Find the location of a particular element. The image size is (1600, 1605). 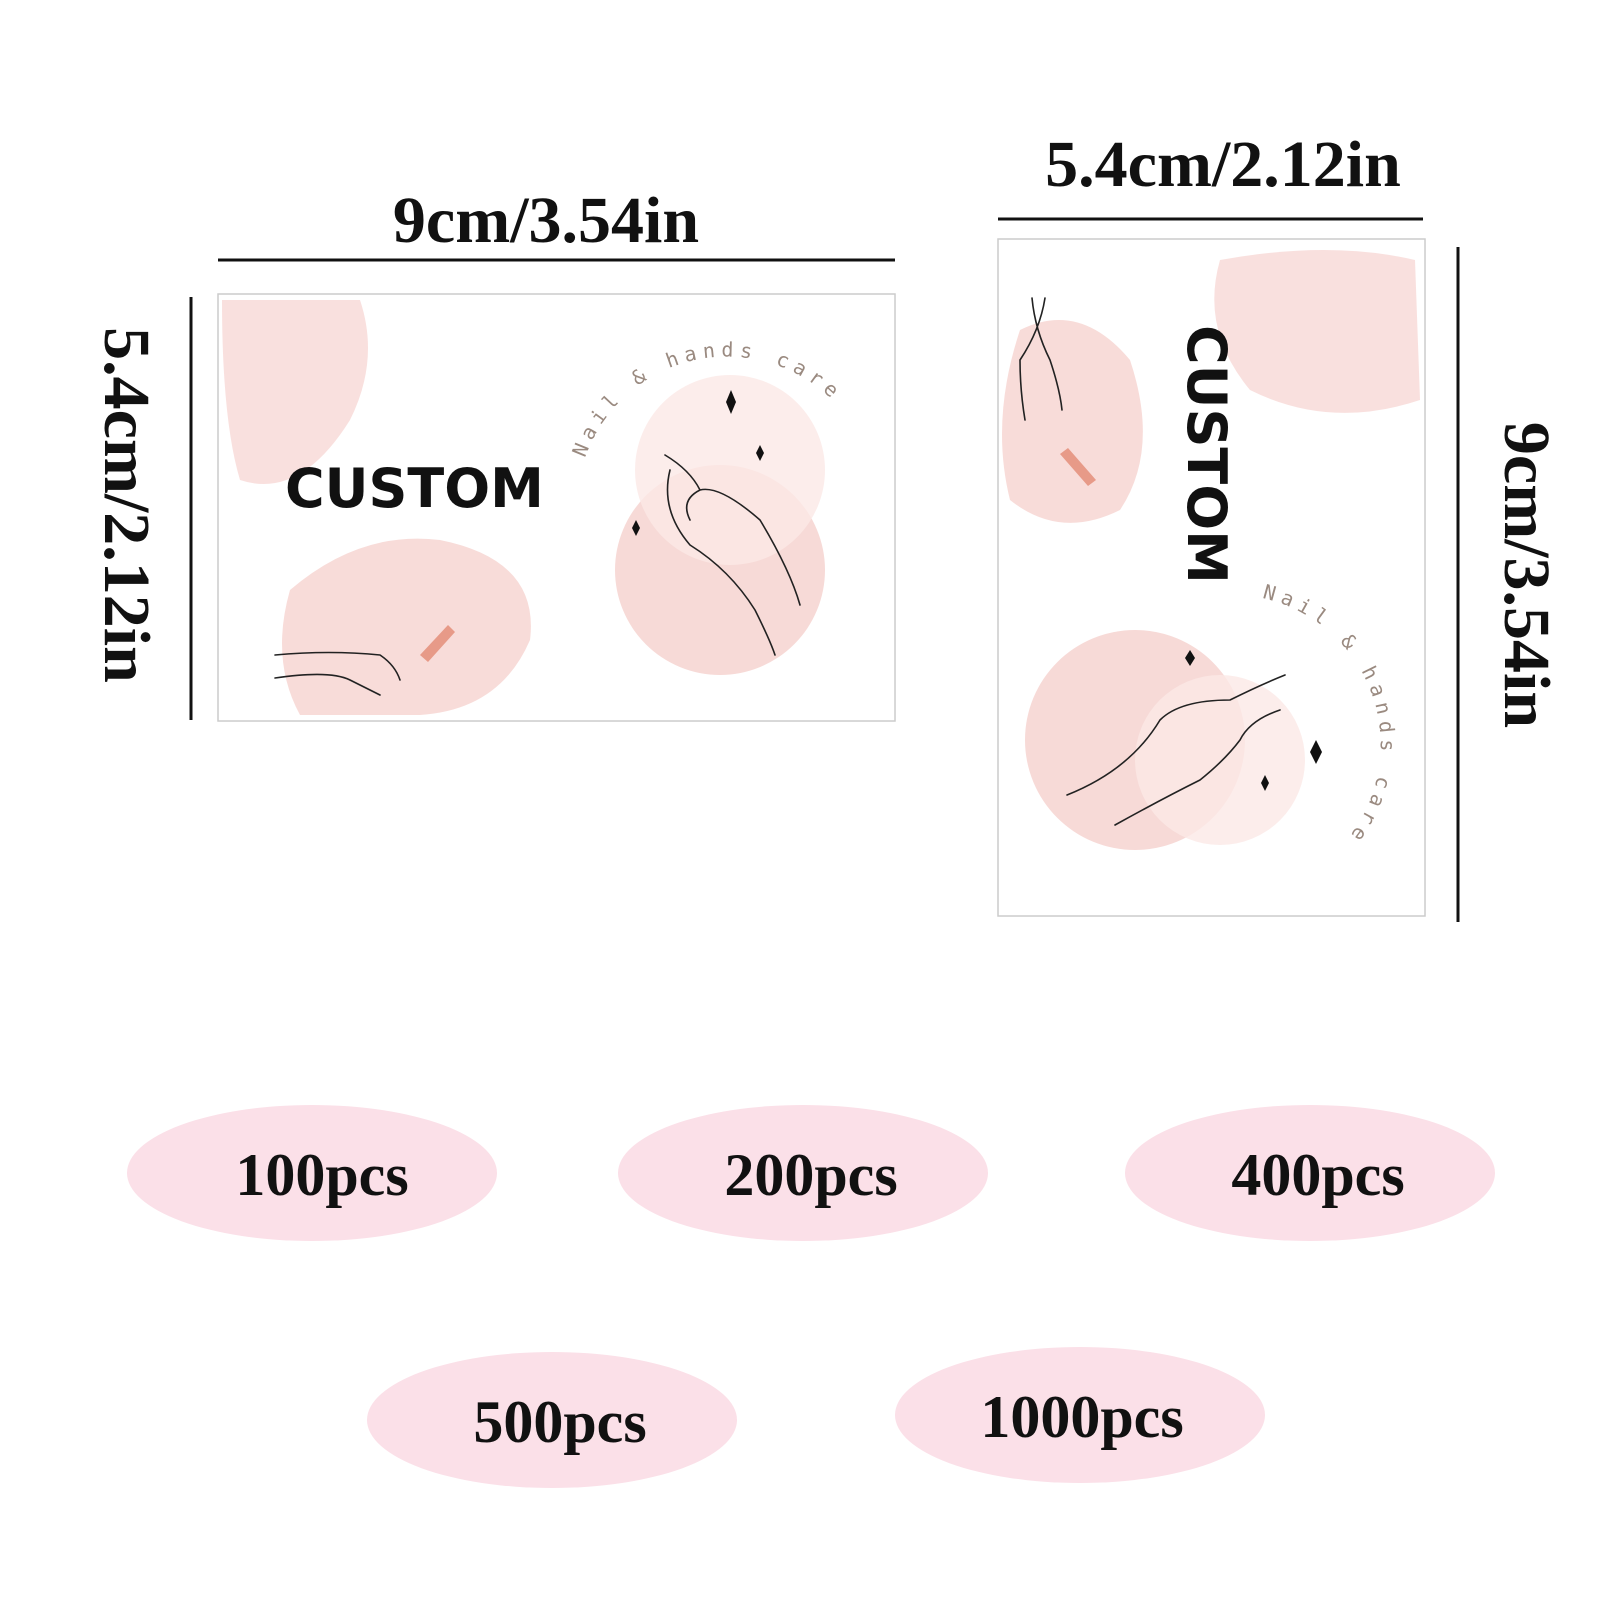

card-width-label: 9cm/3.54in is located at coordinates (546, 220).